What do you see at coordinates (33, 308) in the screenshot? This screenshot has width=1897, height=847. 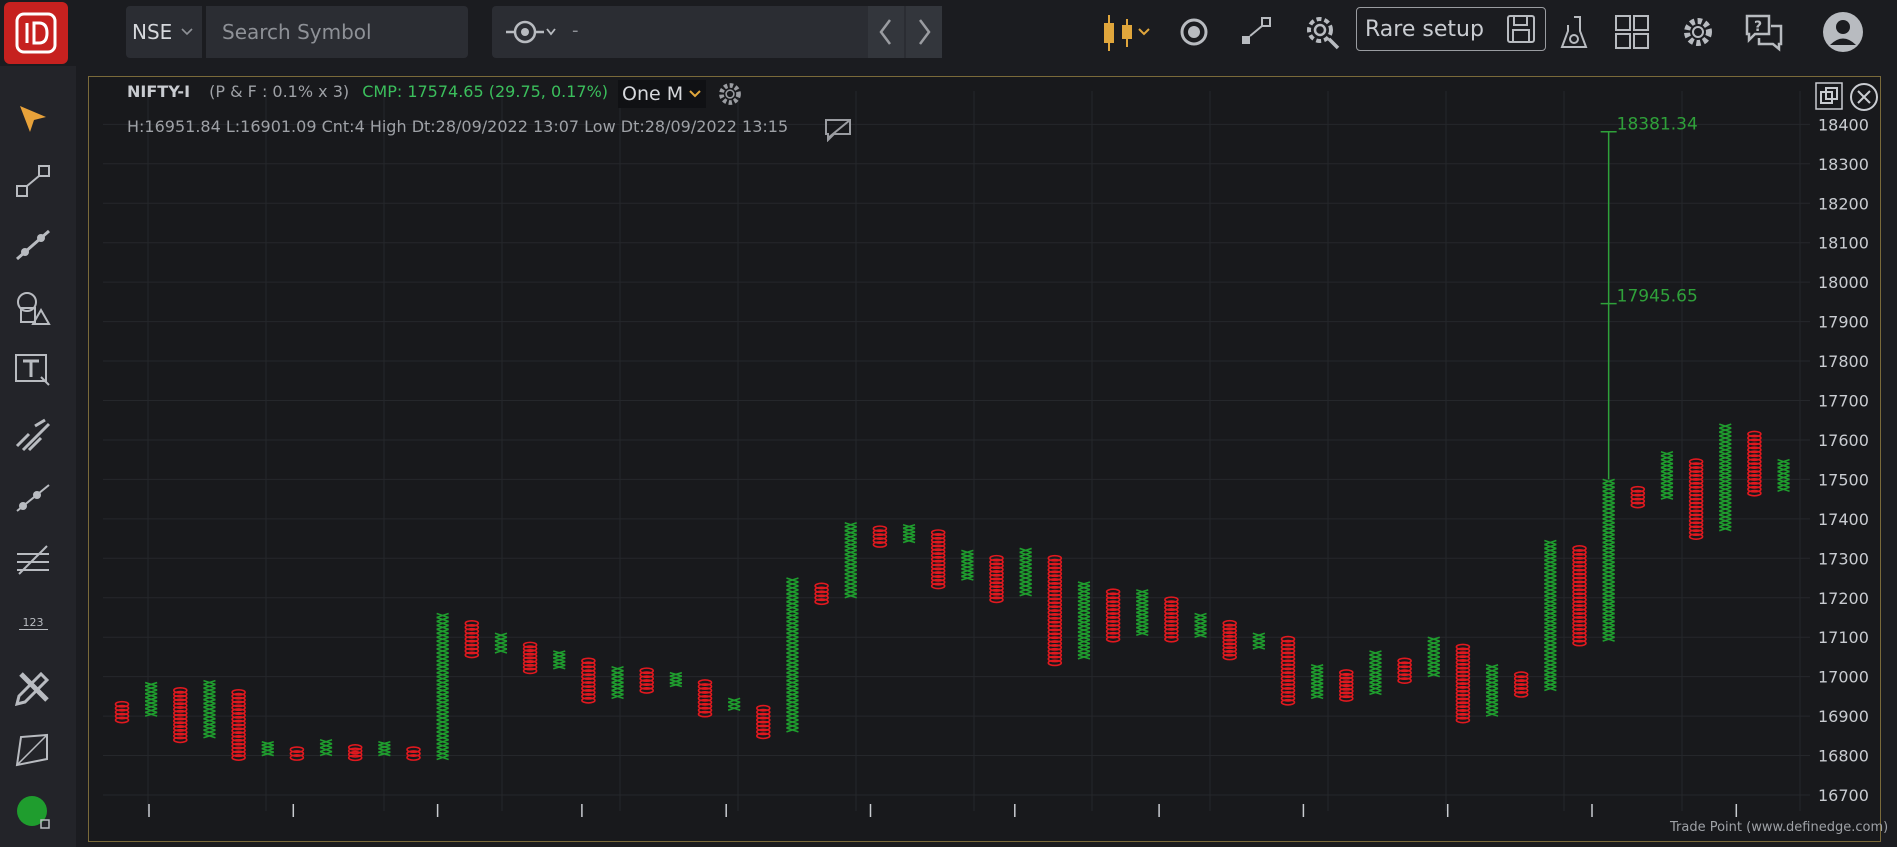 I see `shapes-tool` at bounding box center [33, 308].